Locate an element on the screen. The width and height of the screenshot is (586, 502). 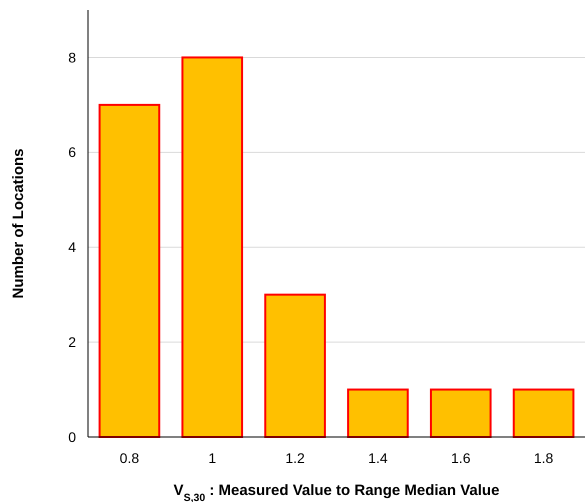
y-axis-title: Number of Locations is located at coordinates (18, 223).